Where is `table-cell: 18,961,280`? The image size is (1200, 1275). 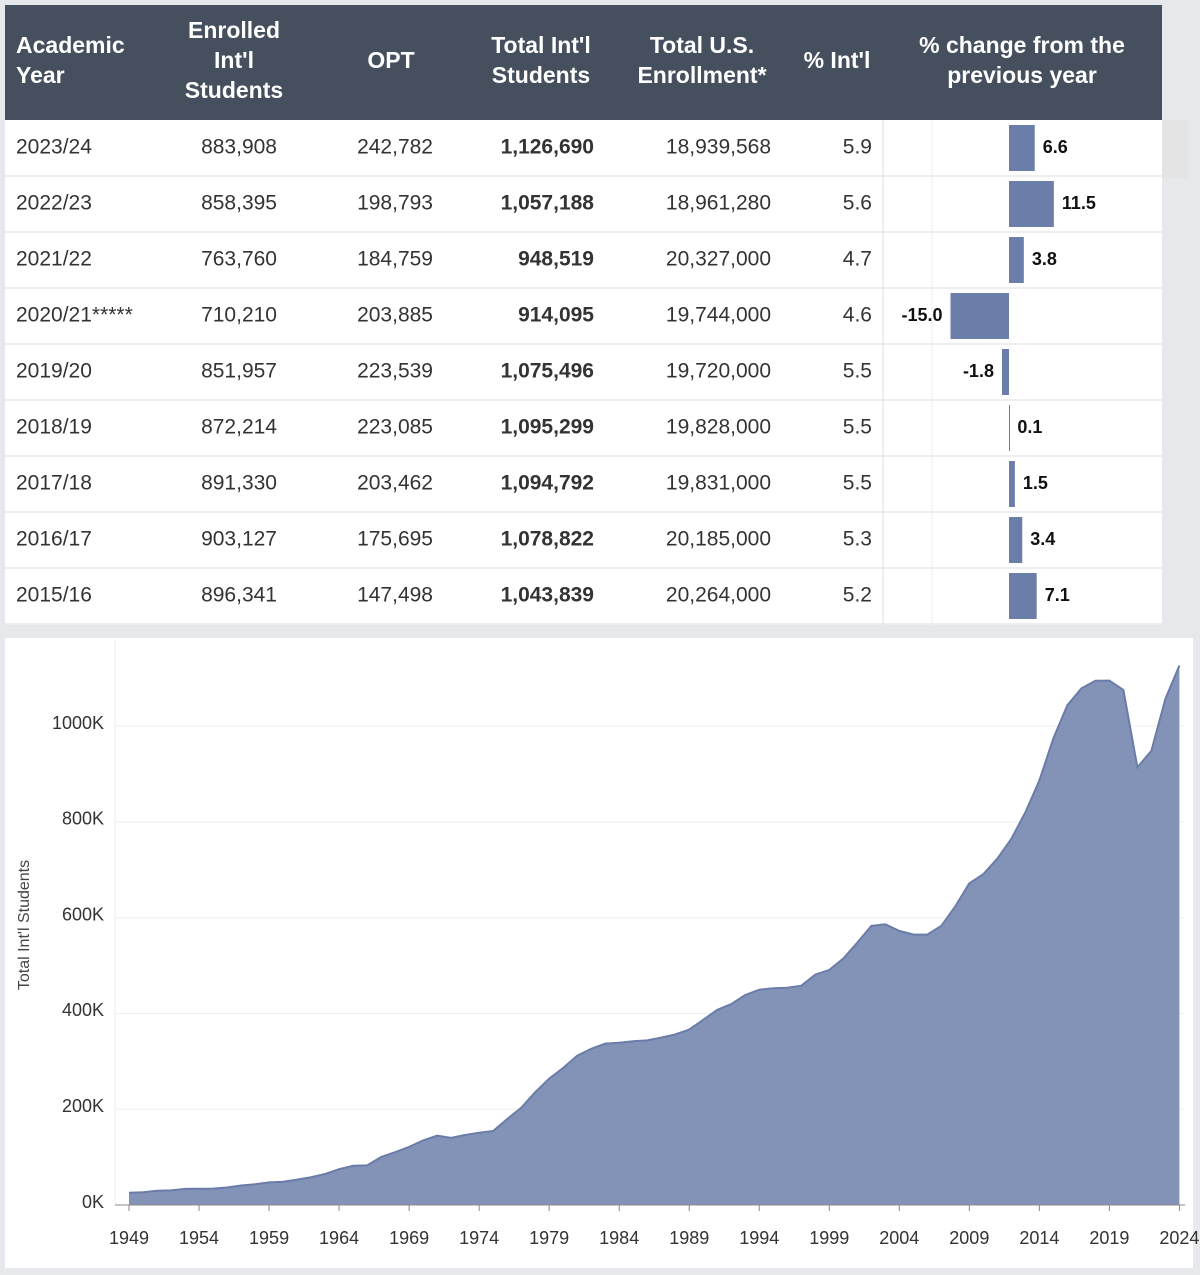
table-cell: 18,961,280 is located at coordinates (718, 203).